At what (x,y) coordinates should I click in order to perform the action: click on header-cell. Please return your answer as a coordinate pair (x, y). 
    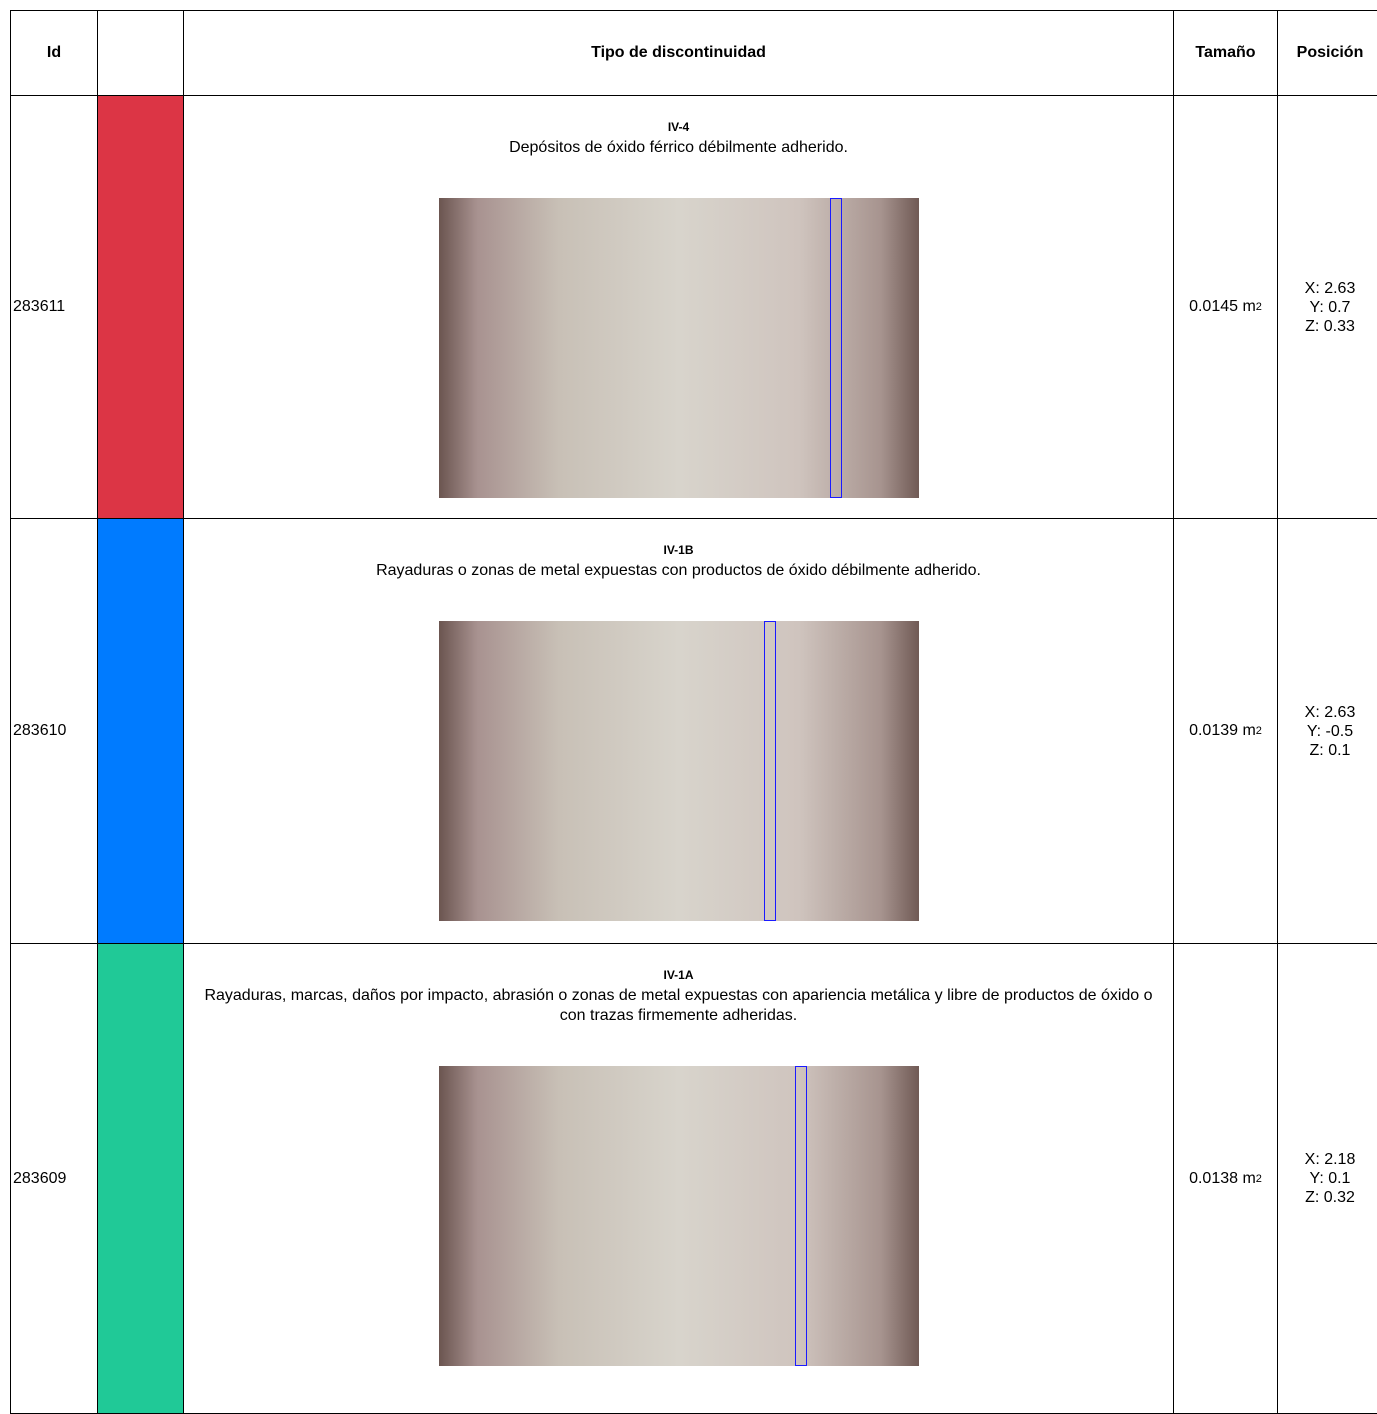
    Looking at the image, I should click on (140, 53).